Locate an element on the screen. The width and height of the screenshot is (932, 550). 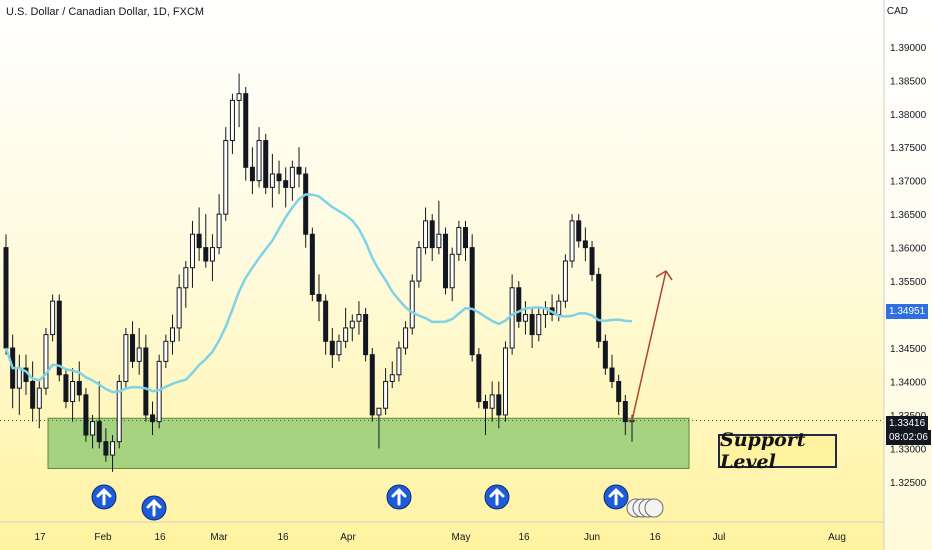
y-tick-label: 1.32500 is located at coordinates (908, 483).